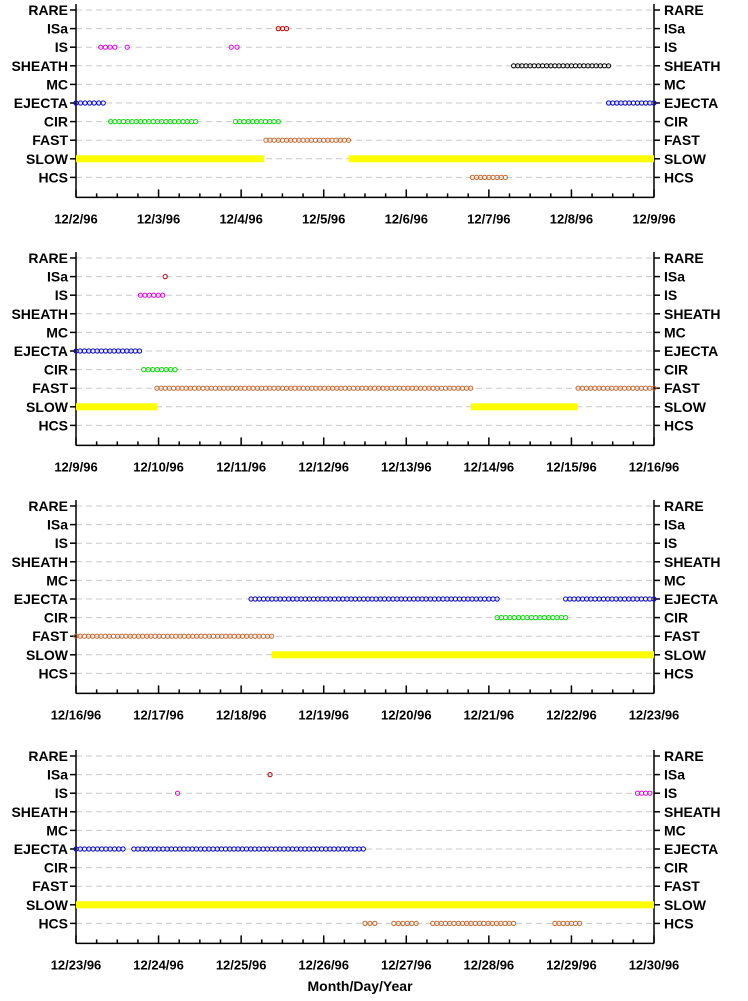 This screenshot has height=1001, width=748. What do you see at coordinates (654, 466) in the screenshot?
I see `x-tick-label: 12/16/96` at bounding box center [654, 466].